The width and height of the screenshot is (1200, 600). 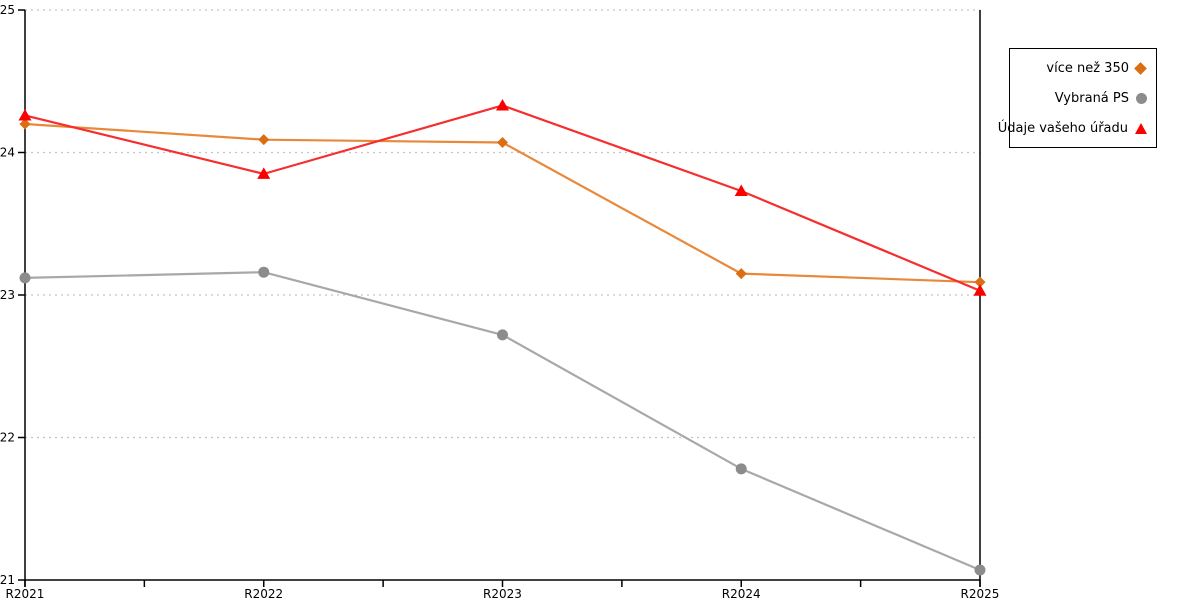 I want to click on y-tick-label: 24, so click(x=7, y=153).